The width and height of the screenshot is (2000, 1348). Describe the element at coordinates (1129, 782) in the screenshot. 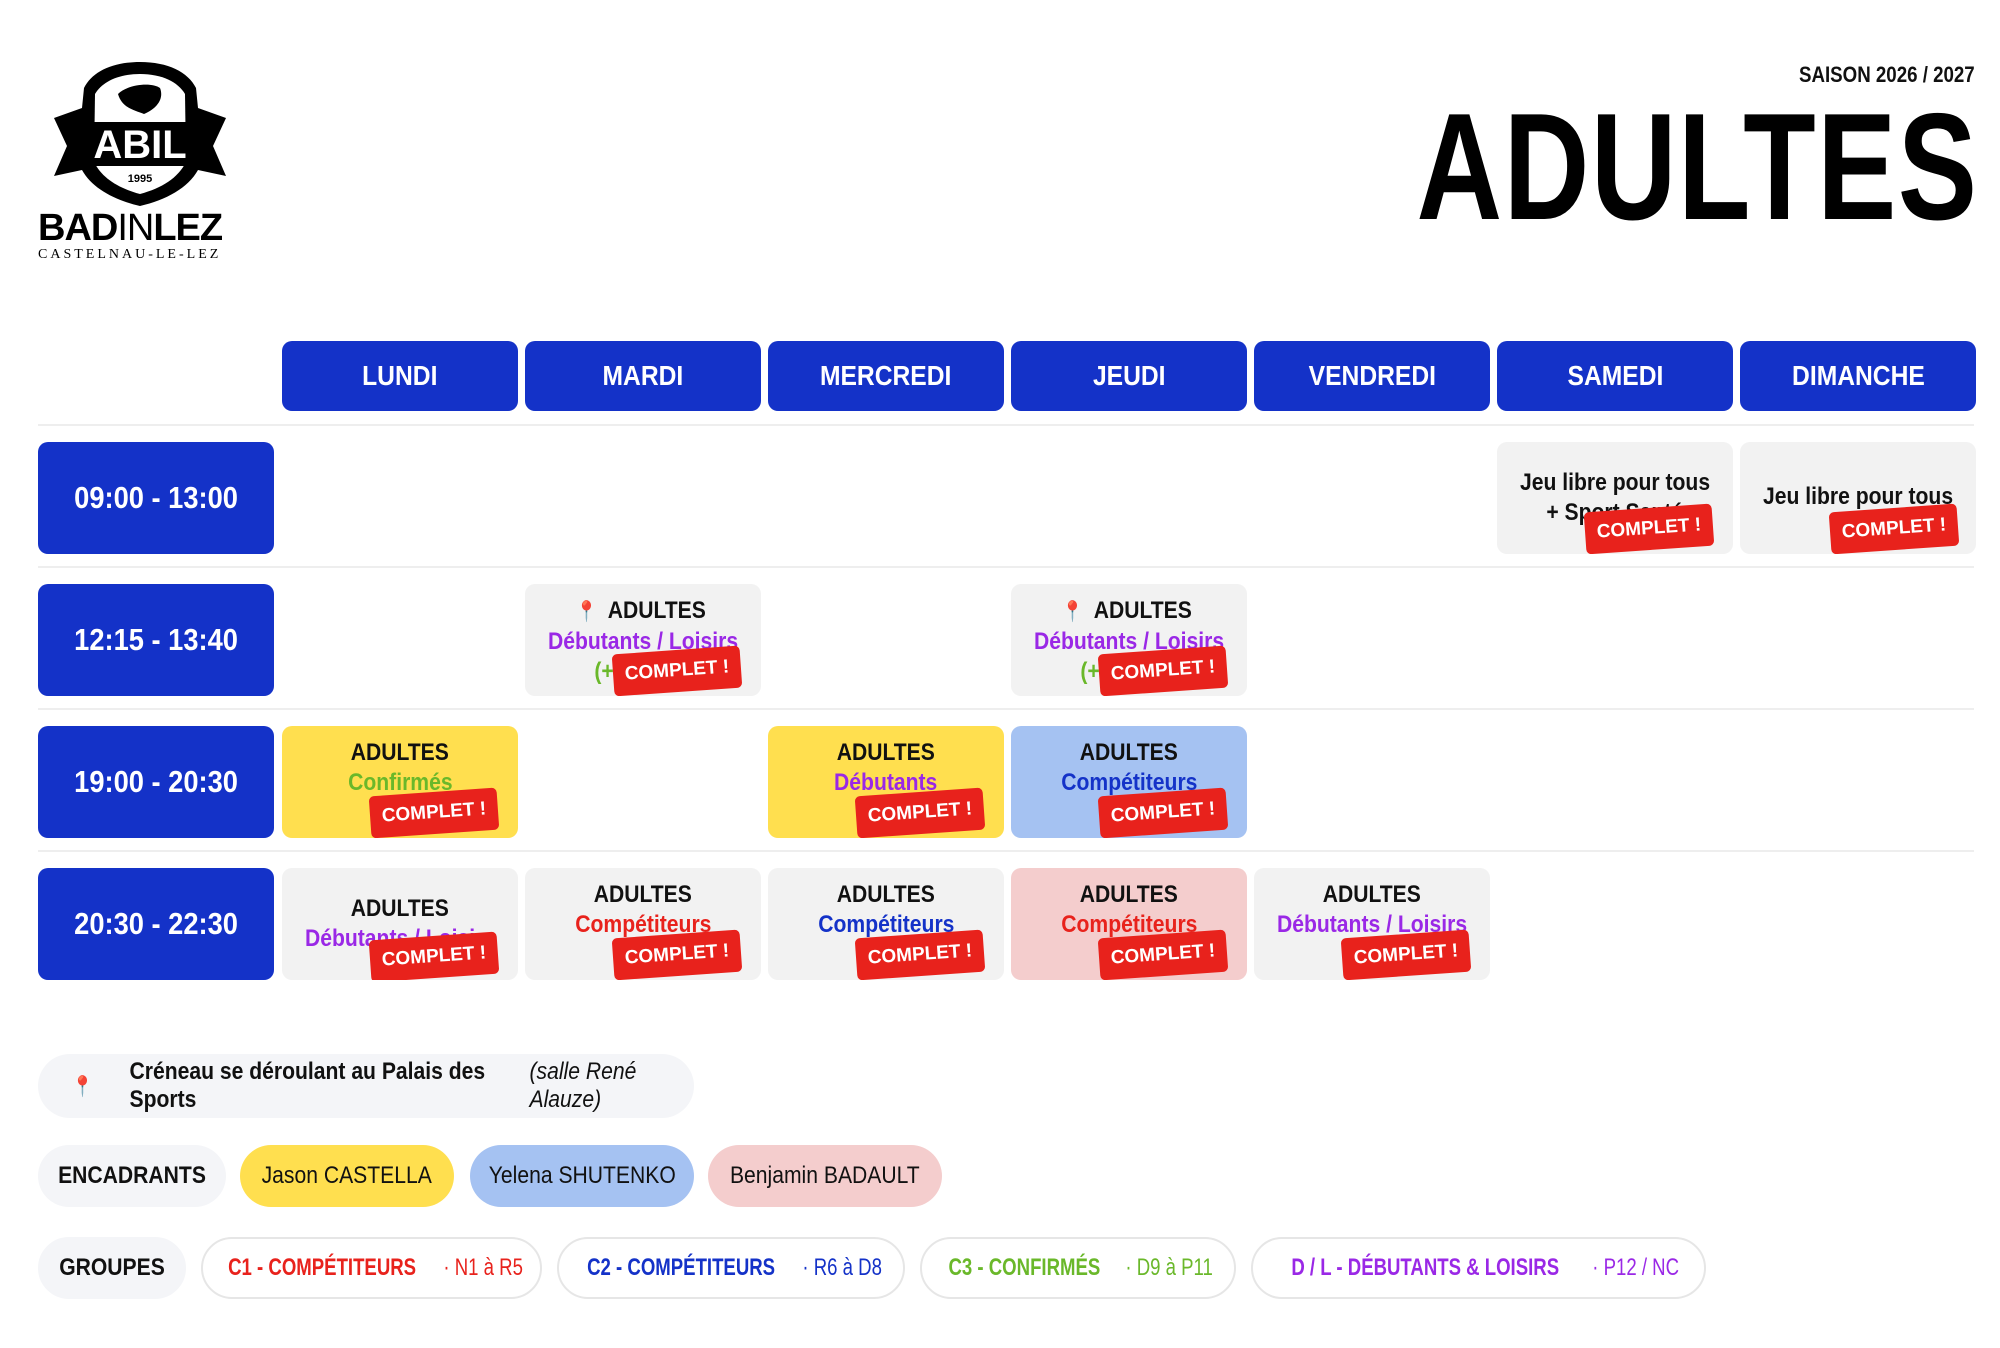

I see `slot-jeudi-1900: ADULTES Compétiteurs COMPLET !` at that location.